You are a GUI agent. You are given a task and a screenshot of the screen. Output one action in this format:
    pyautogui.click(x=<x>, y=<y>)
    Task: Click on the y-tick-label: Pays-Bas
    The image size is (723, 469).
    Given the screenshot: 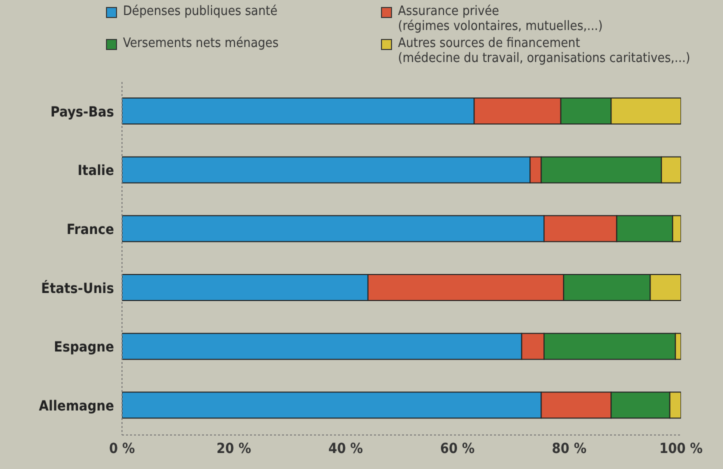 What is the action you would take?
    pyautogui.click(x=82, y=112)
    